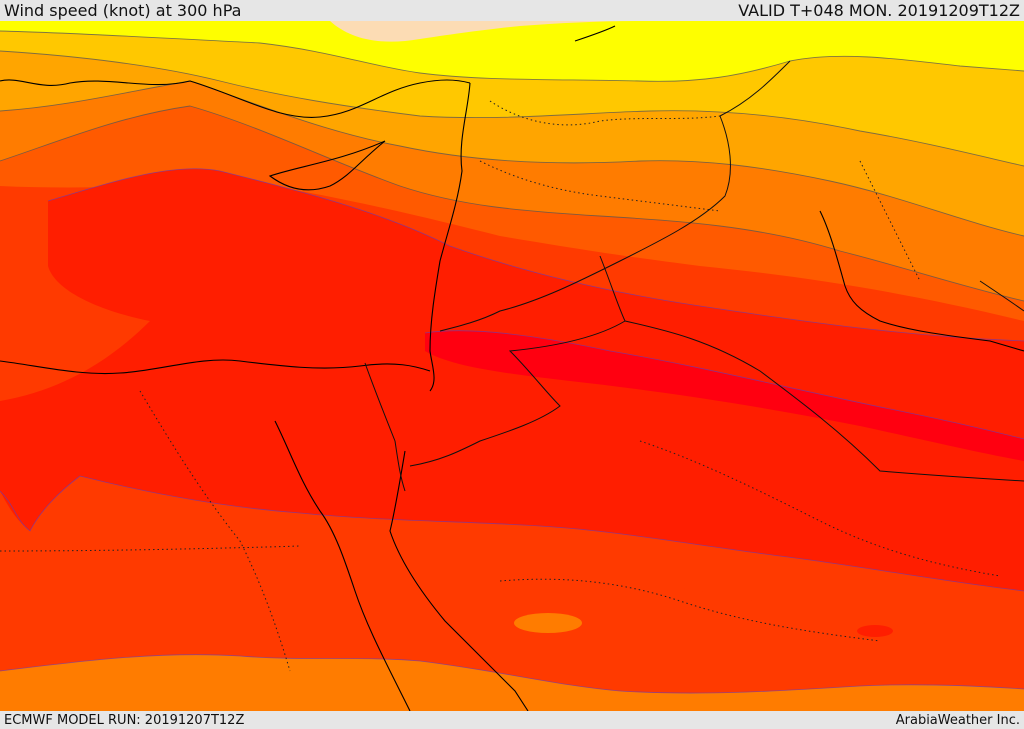 Image resolution: width=1024 pixels, height=729 pixels. What do you see at coordinates (548, 623) in the screenshot?
I see `patch-south-dark-orange` at bounding box center [548, 623].